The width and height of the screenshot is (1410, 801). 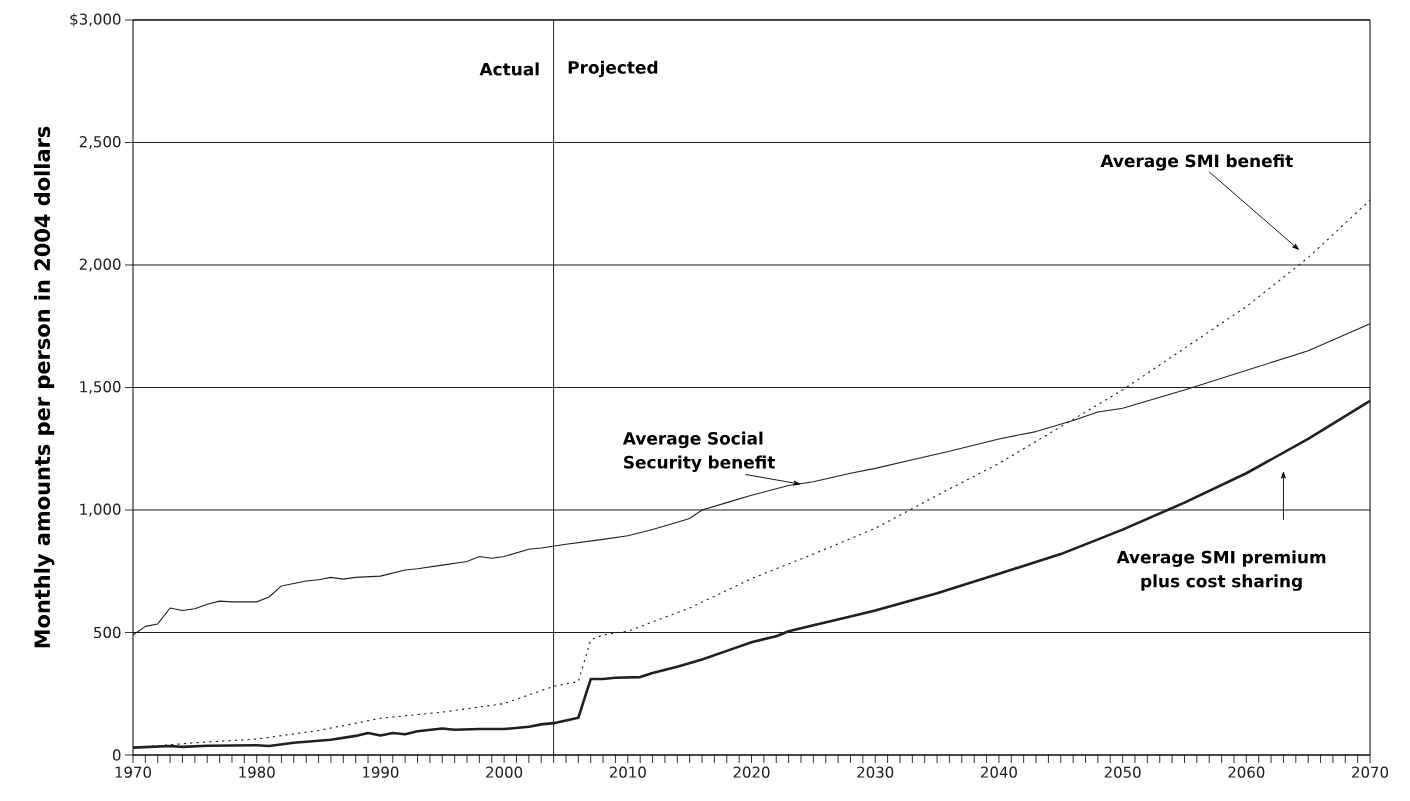 I want to click on annotation: Projected, so click(x=613, y=69).